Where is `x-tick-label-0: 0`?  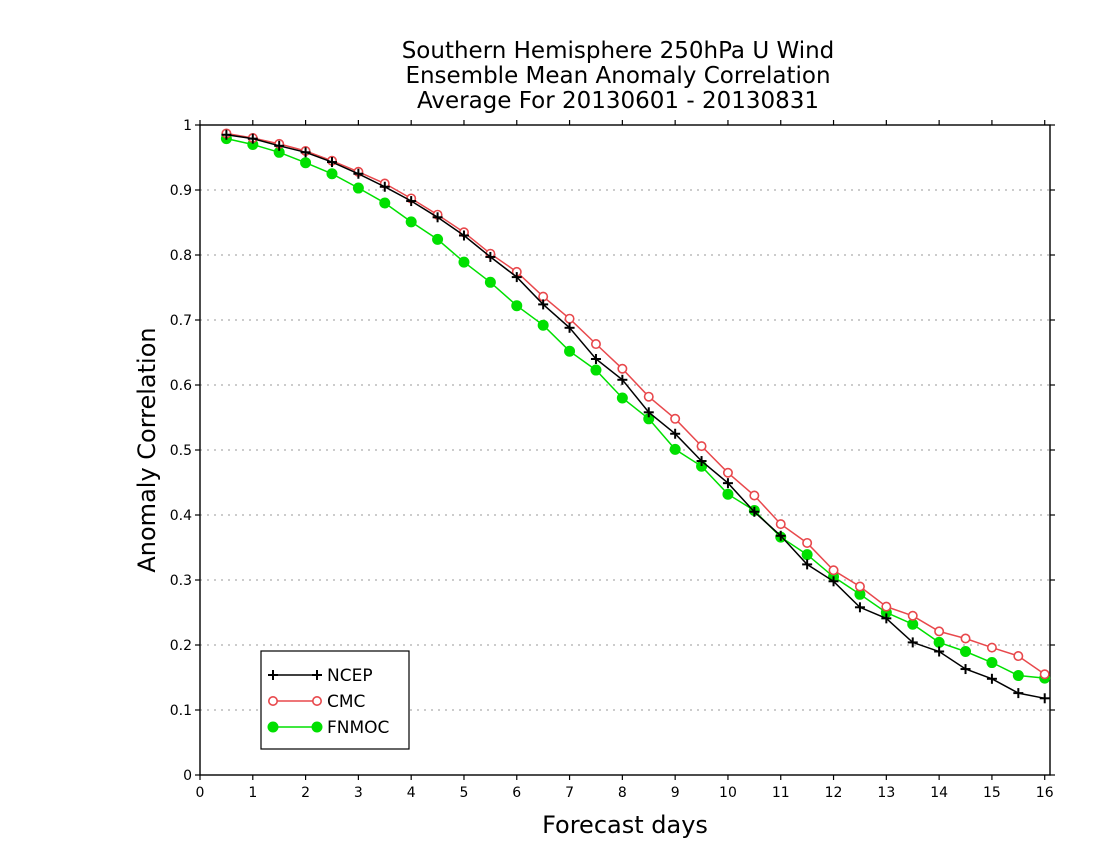 x-tick-label-0: 0 is located at coordinates (200, 793).